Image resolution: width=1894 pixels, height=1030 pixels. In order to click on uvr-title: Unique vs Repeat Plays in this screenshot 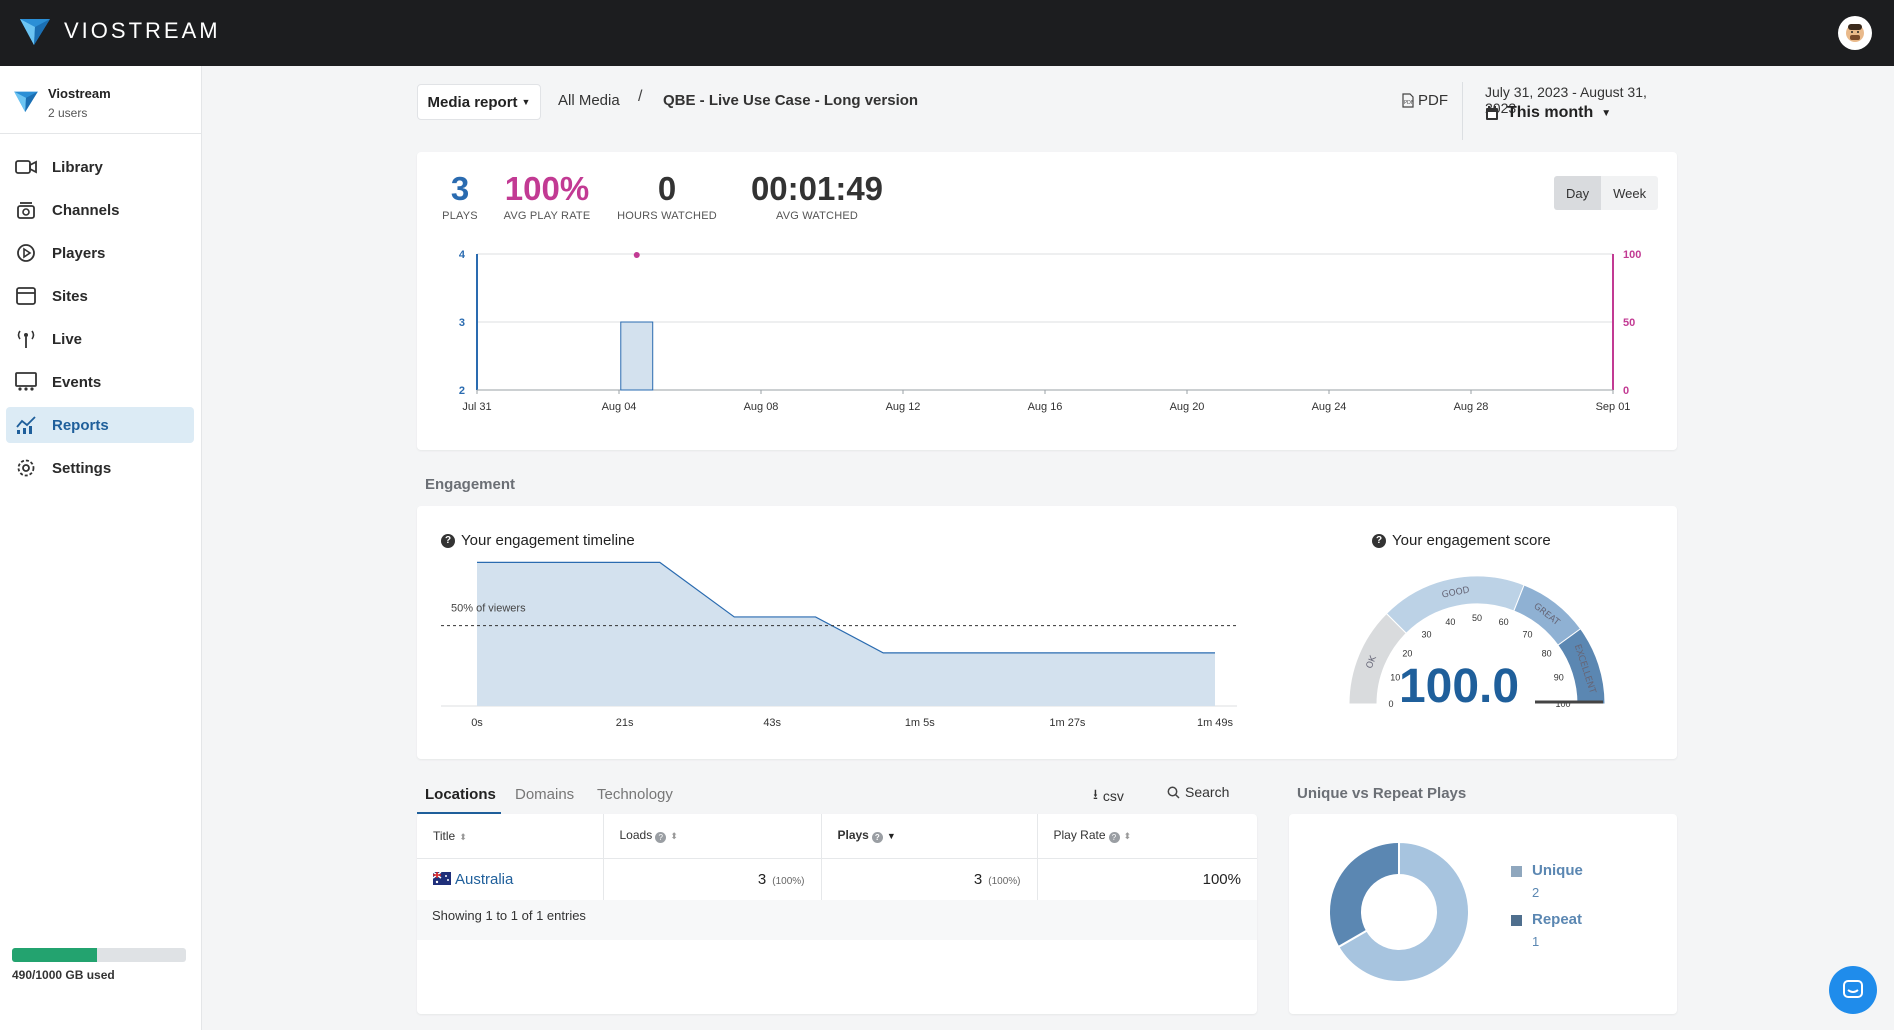, I will do `click(1382, 793)`.